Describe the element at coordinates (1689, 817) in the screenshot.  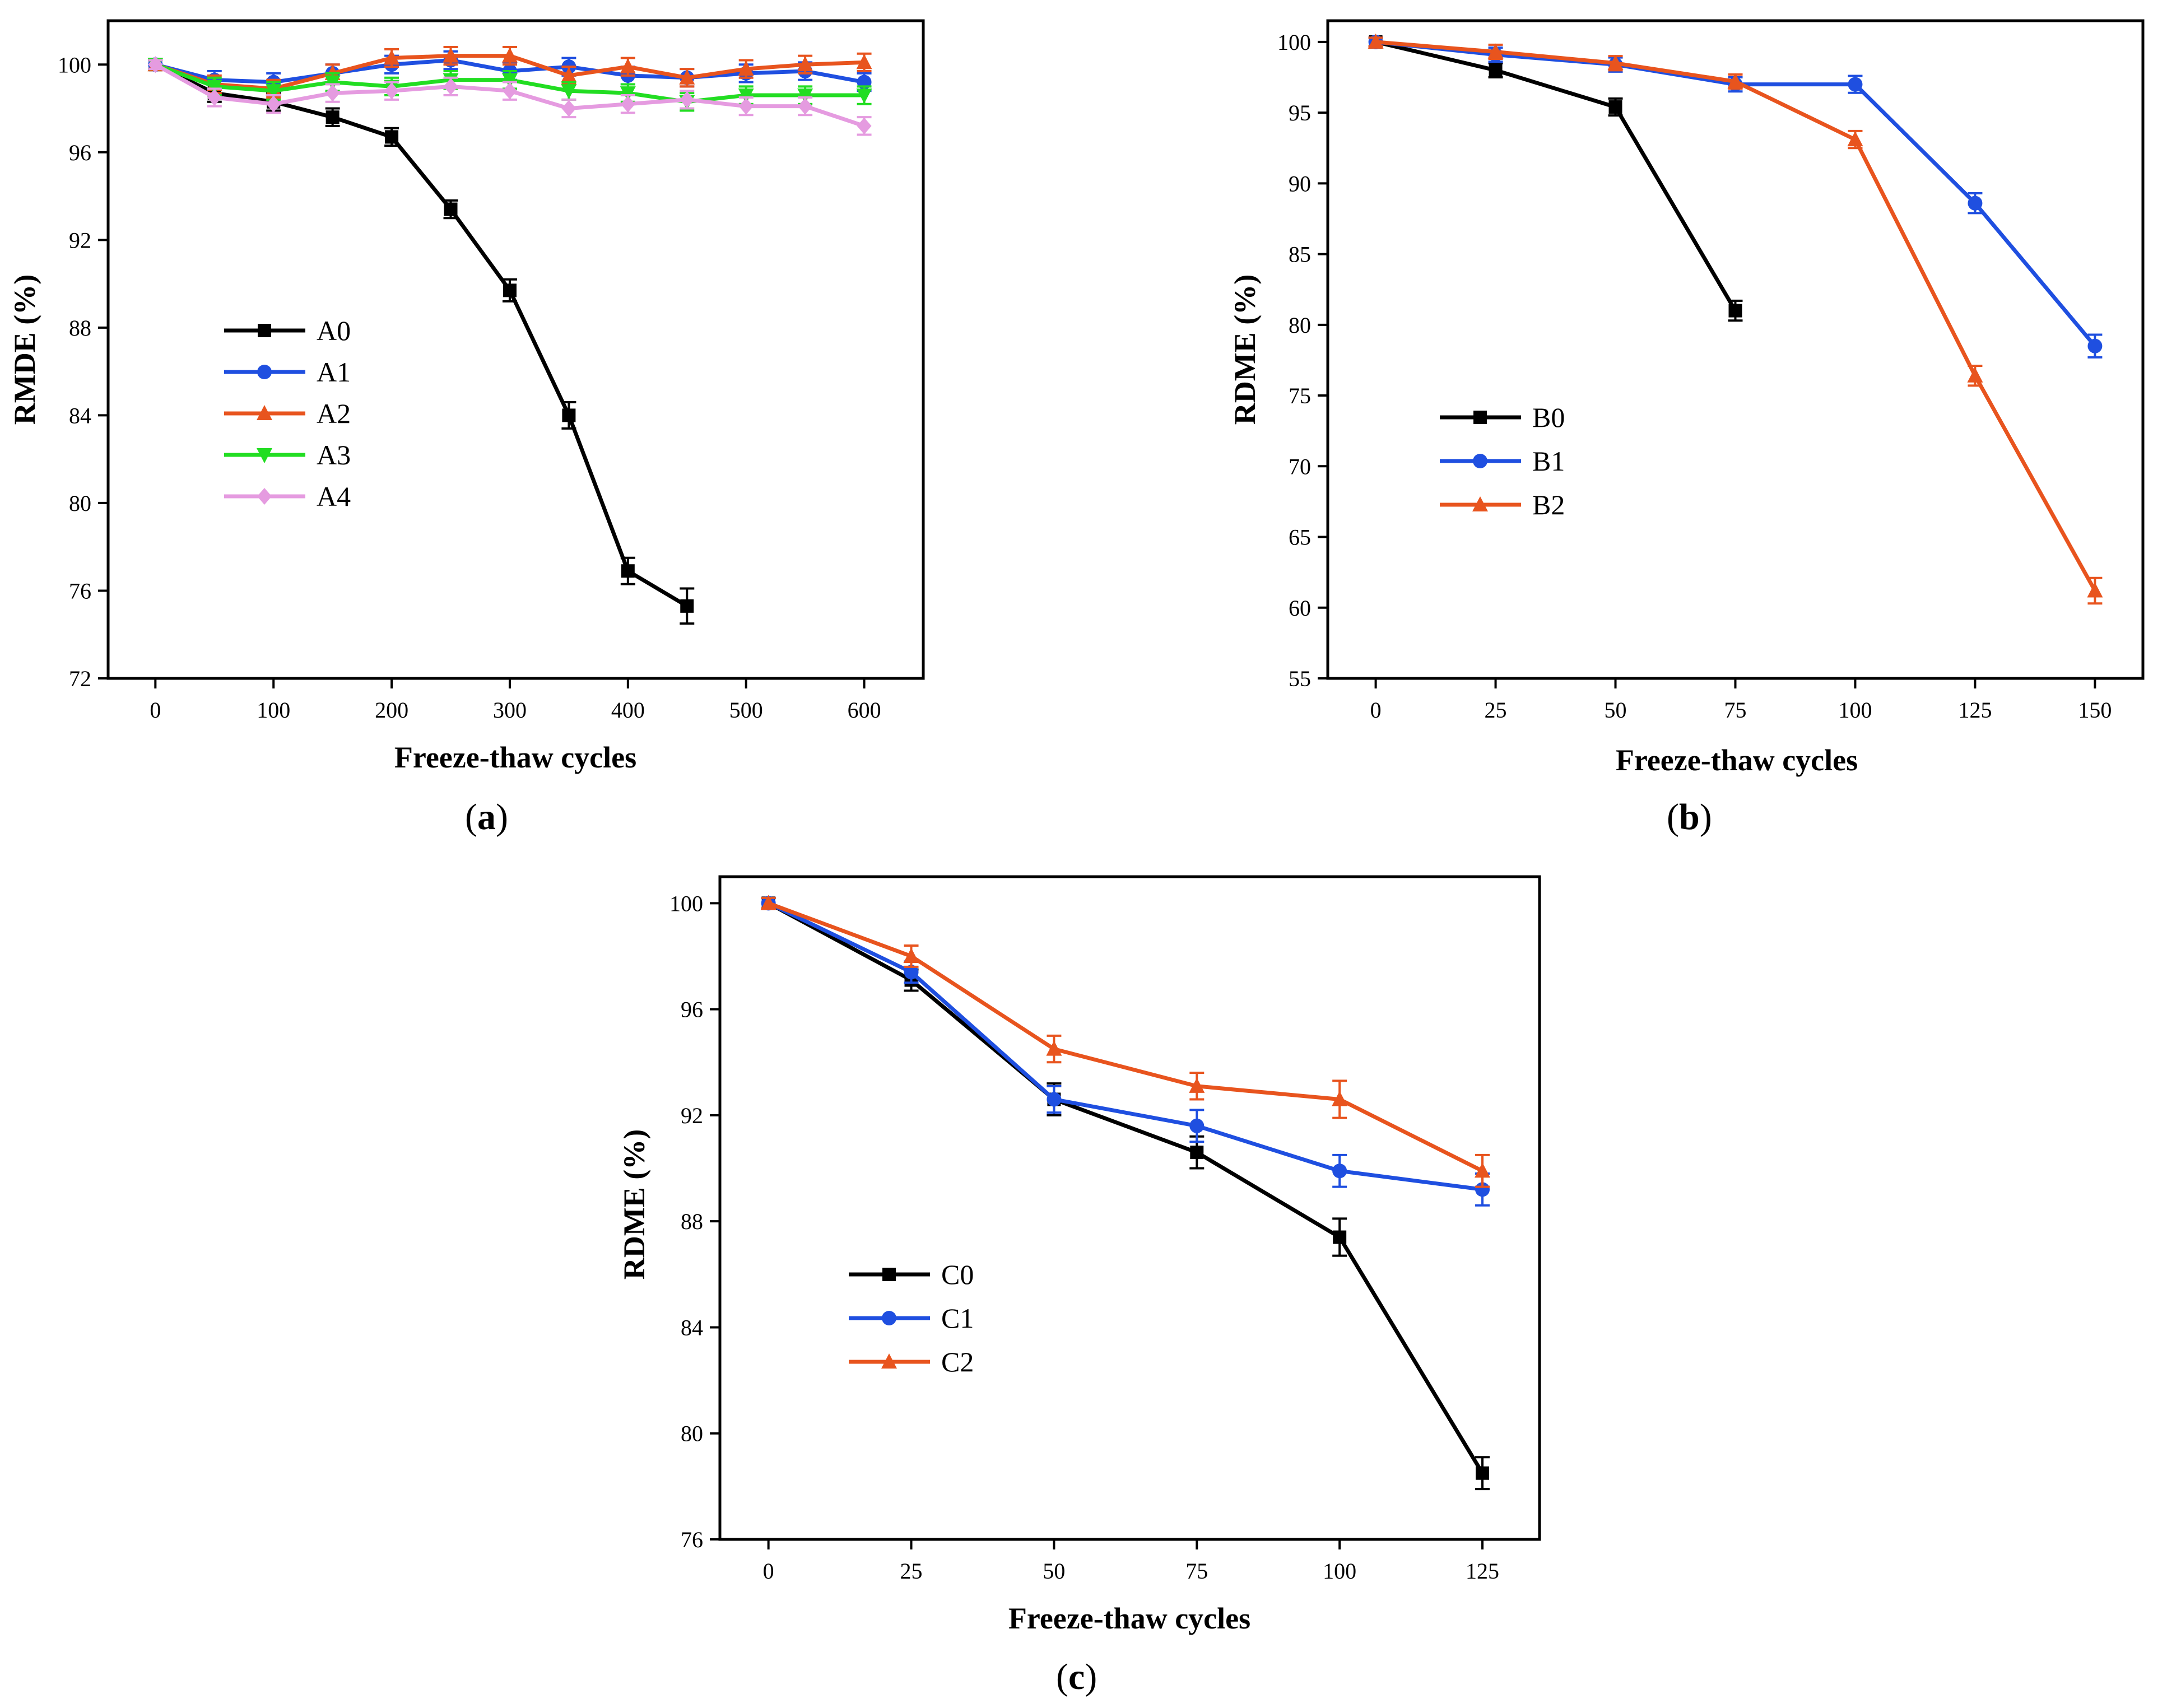
I see `panel-label-b: (b)` at that location.